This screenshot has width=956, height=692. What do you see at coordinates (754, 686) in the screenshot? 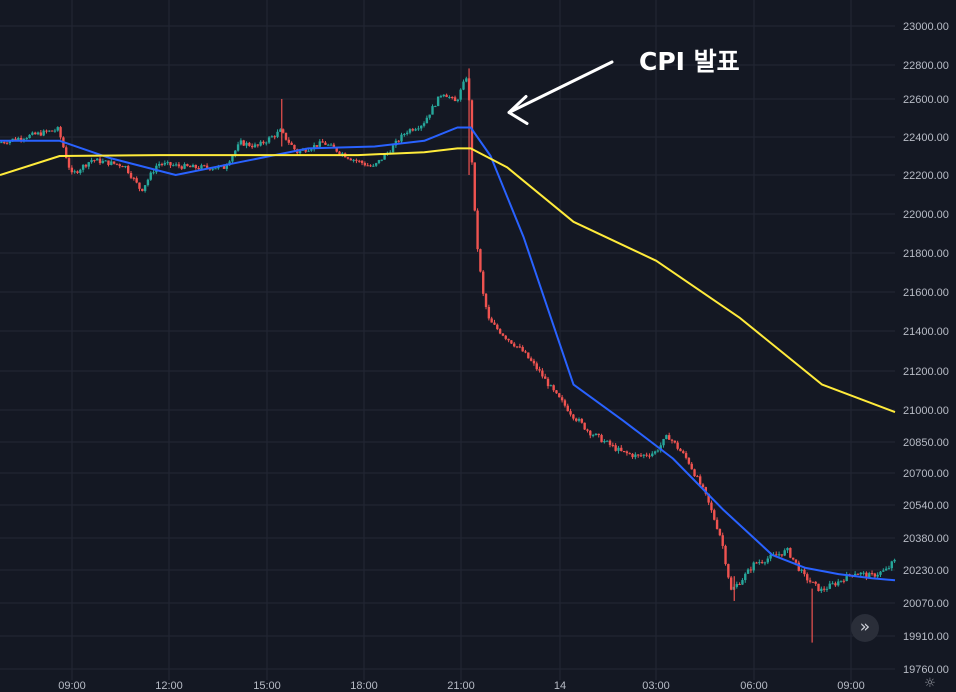
I see `x-tick-label: 06:00` at bounding box center [754, 686].